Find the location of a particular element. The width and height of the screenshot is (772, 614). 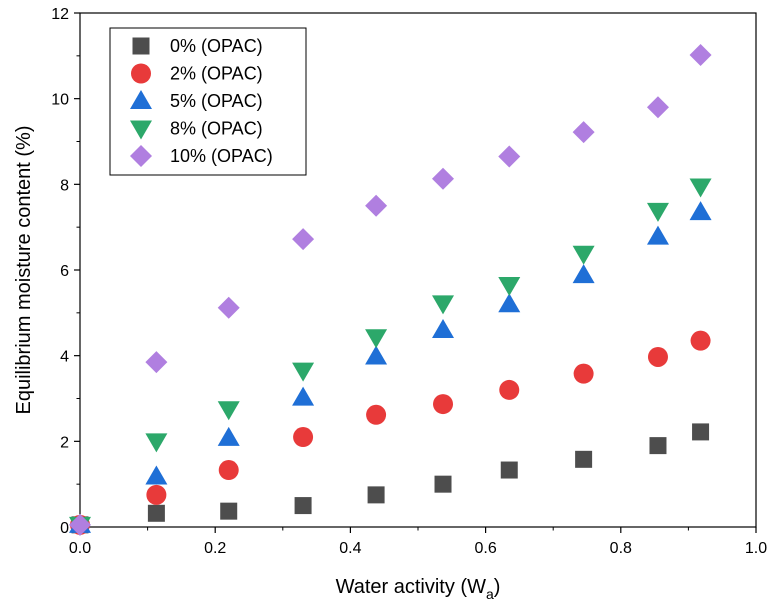

x-tick-label: 1.0 is located at coordinates (756, 548).